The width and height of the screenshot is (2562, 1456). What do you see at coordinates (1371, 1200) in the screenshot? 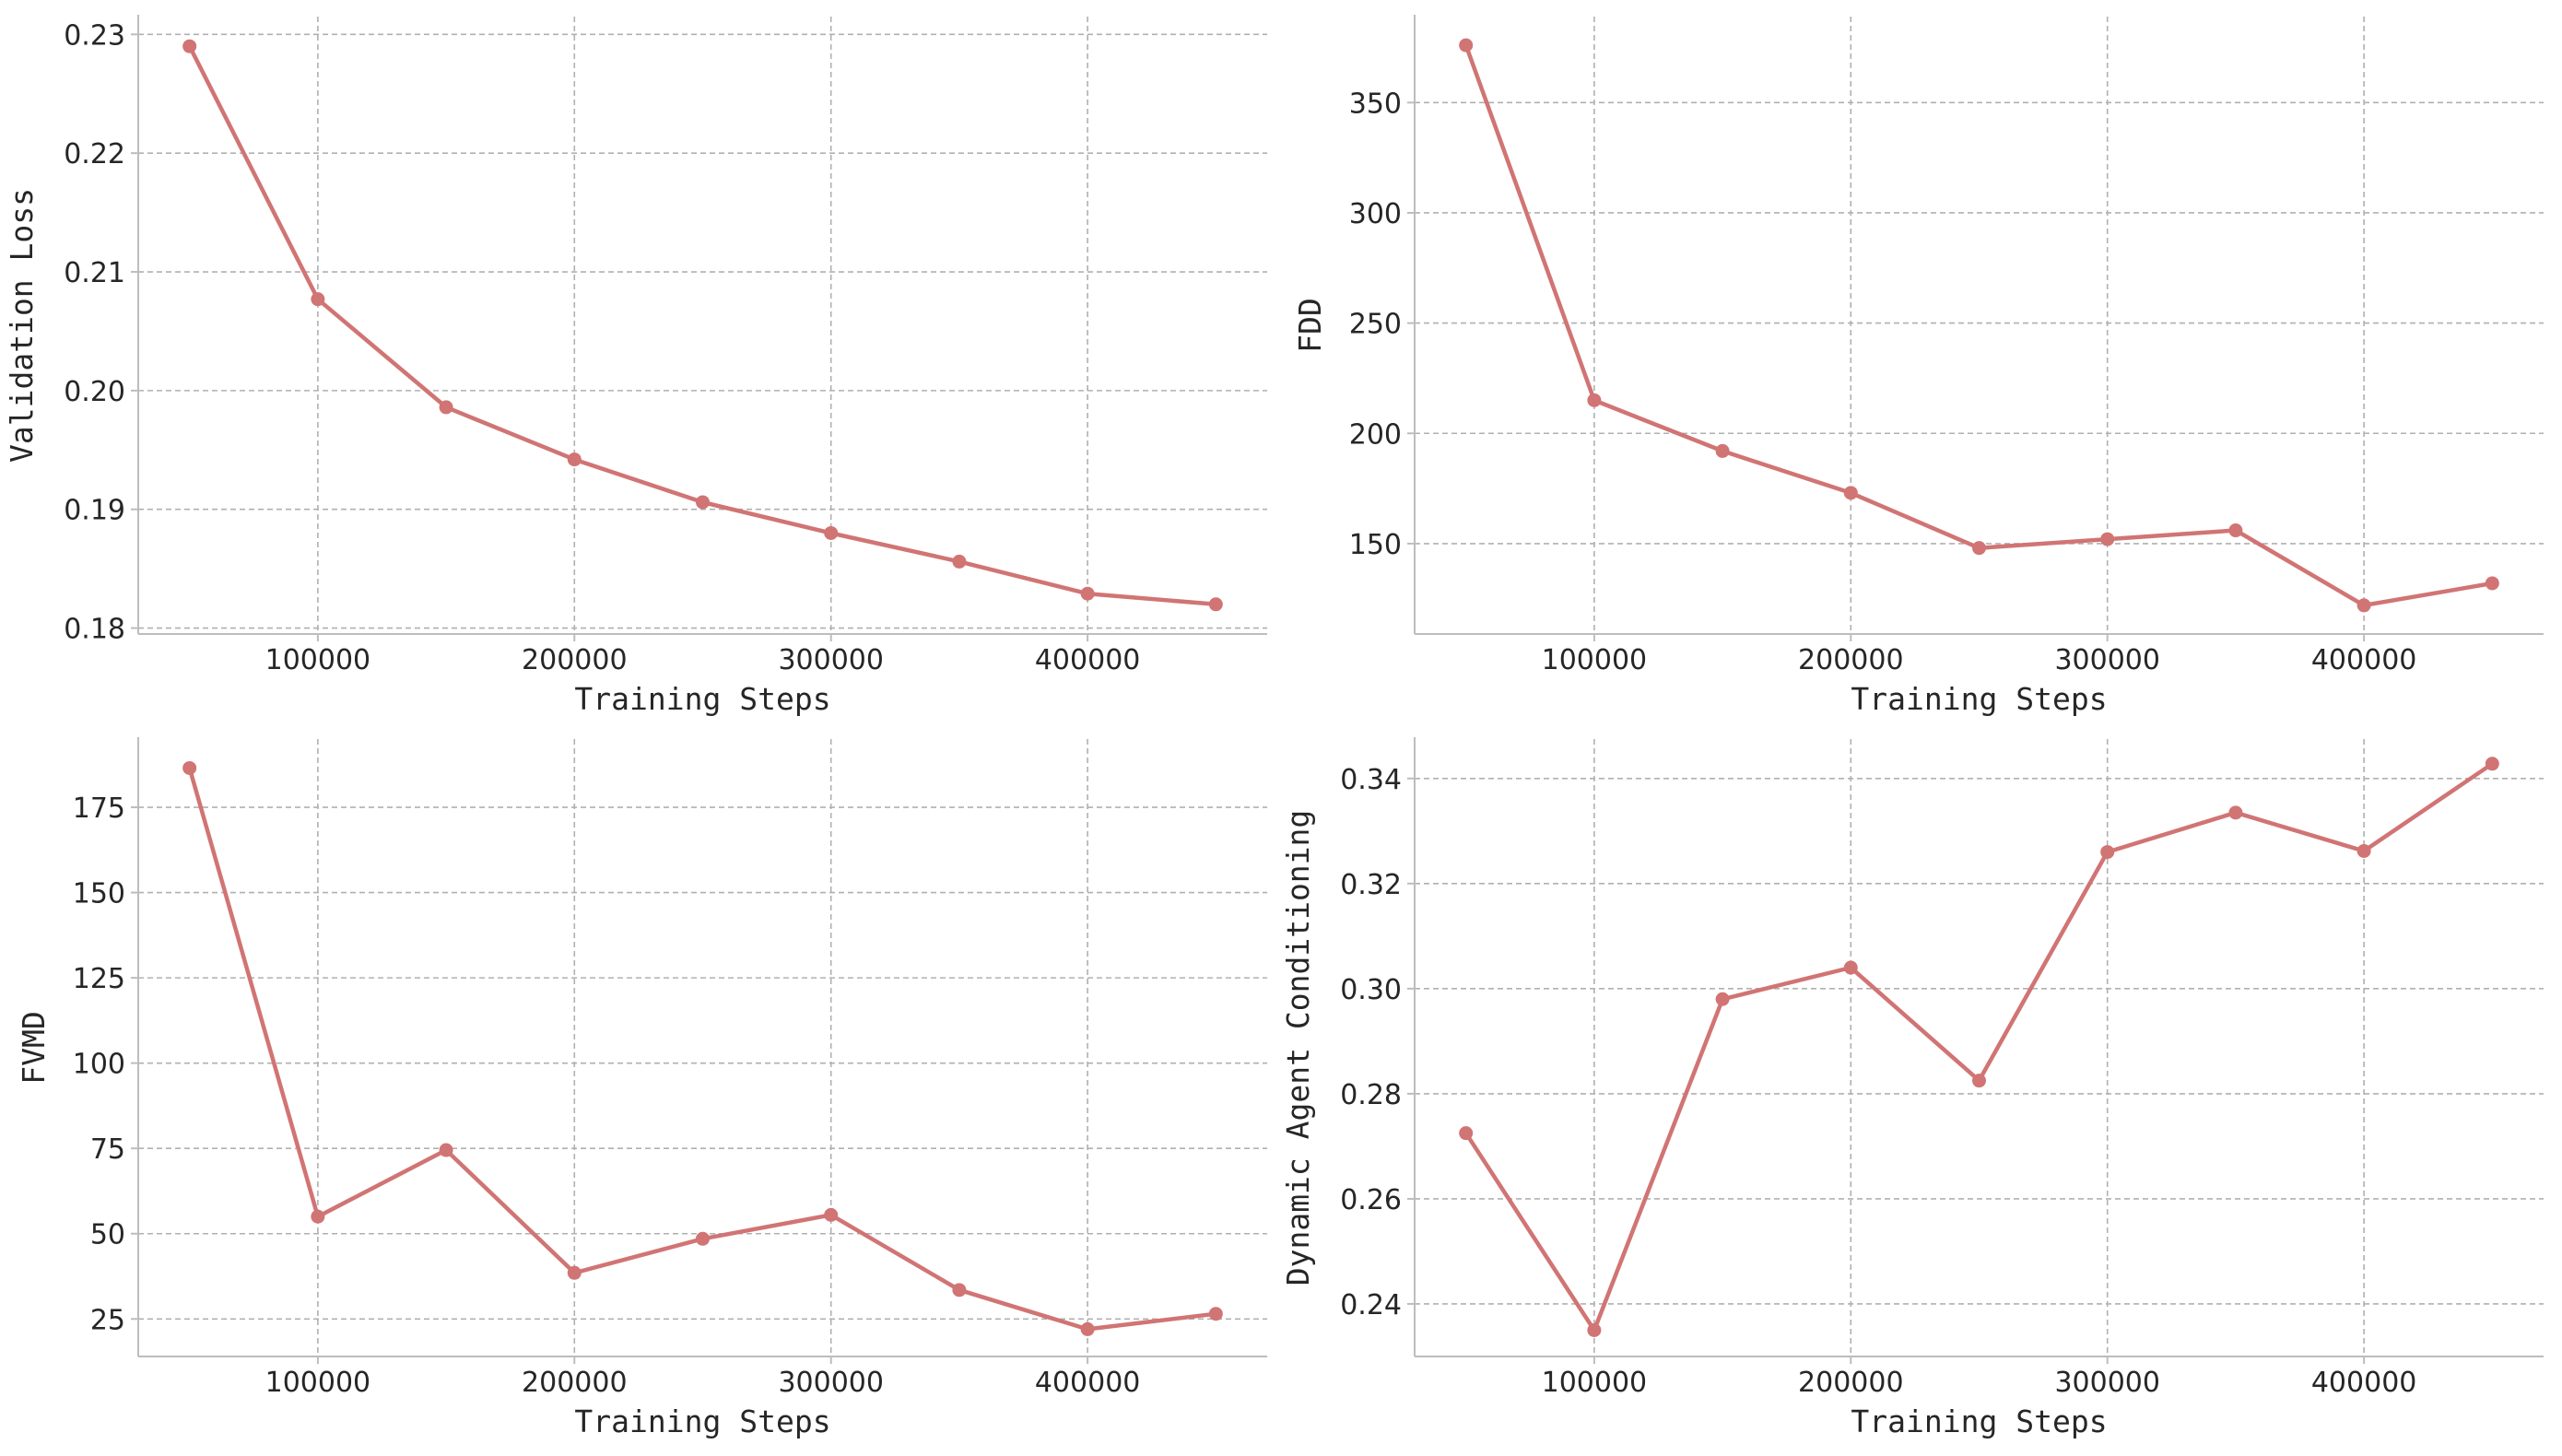
I see `y-tick-label: 0.26` at bounding box center [1371, 1200].